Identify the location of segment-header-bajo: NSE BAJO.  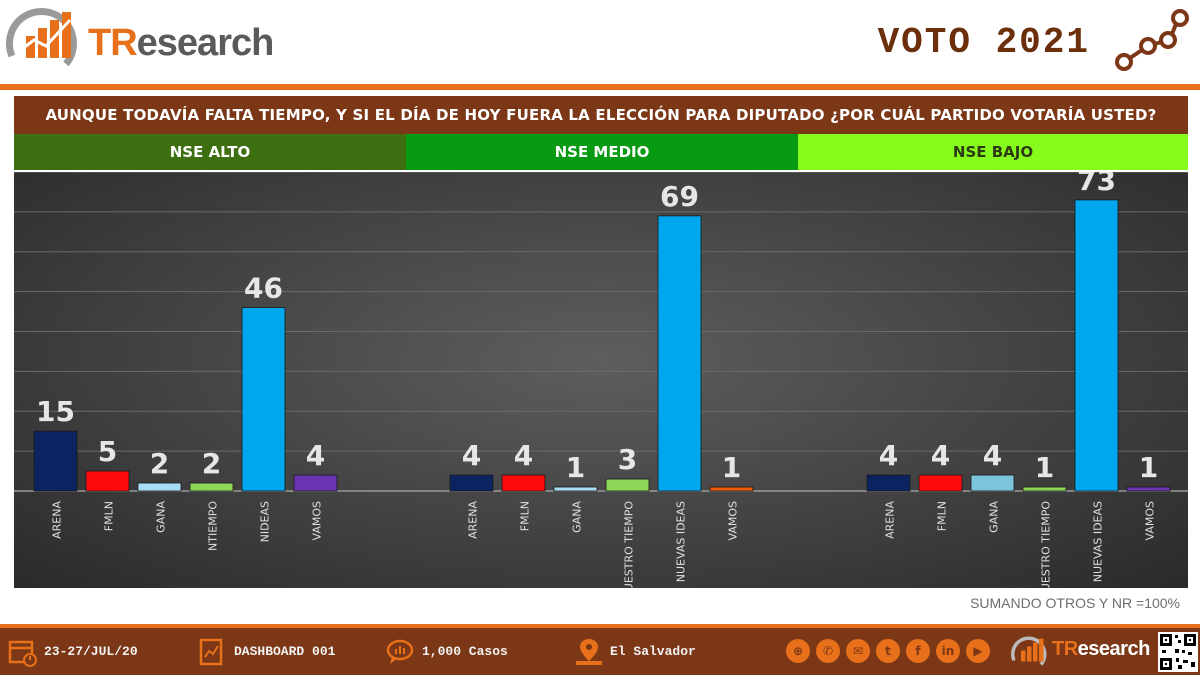
(993, 152).